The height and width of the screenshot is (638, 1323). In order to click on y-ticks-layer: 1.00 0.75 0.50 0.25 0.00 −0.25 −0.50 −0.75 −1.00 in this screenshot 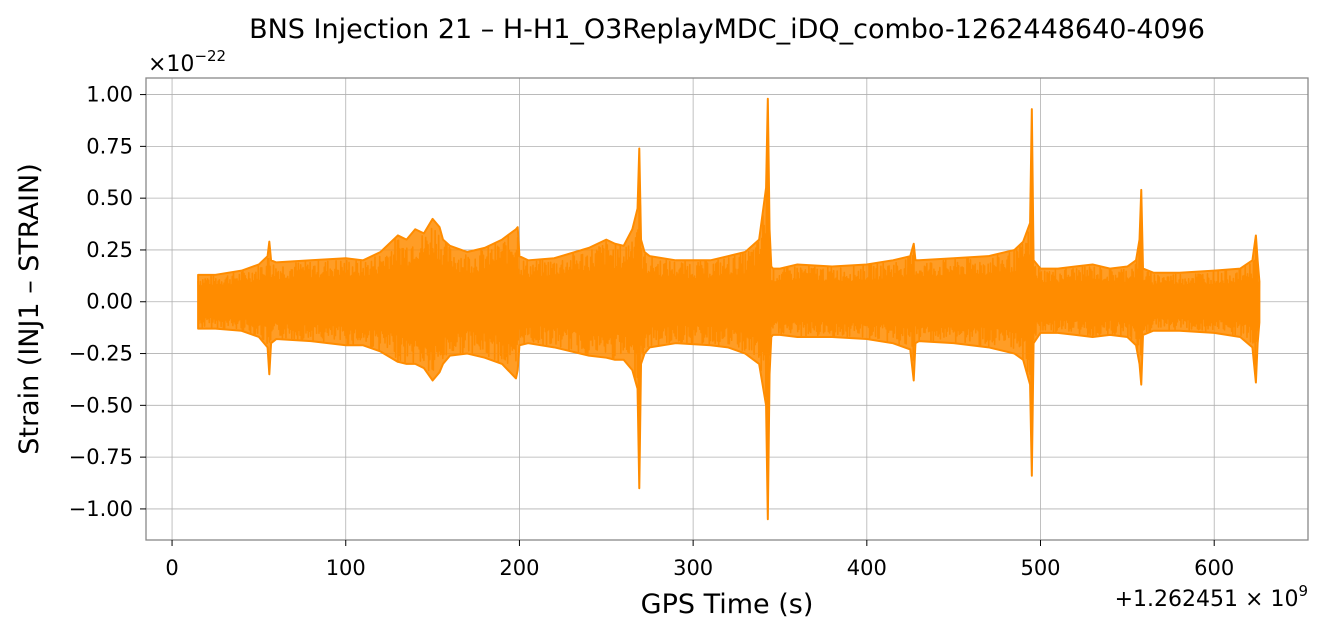, I will do `click(107, 302)`.